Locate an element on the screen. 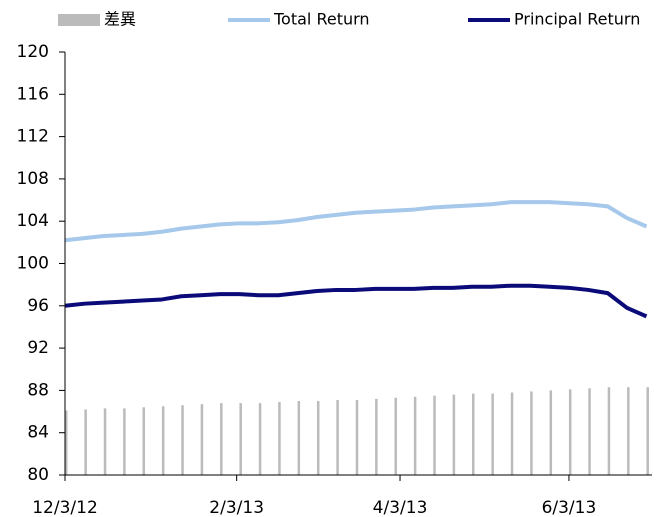  x-tick-label: 4/3/13 is located at coordinates (400, 507).